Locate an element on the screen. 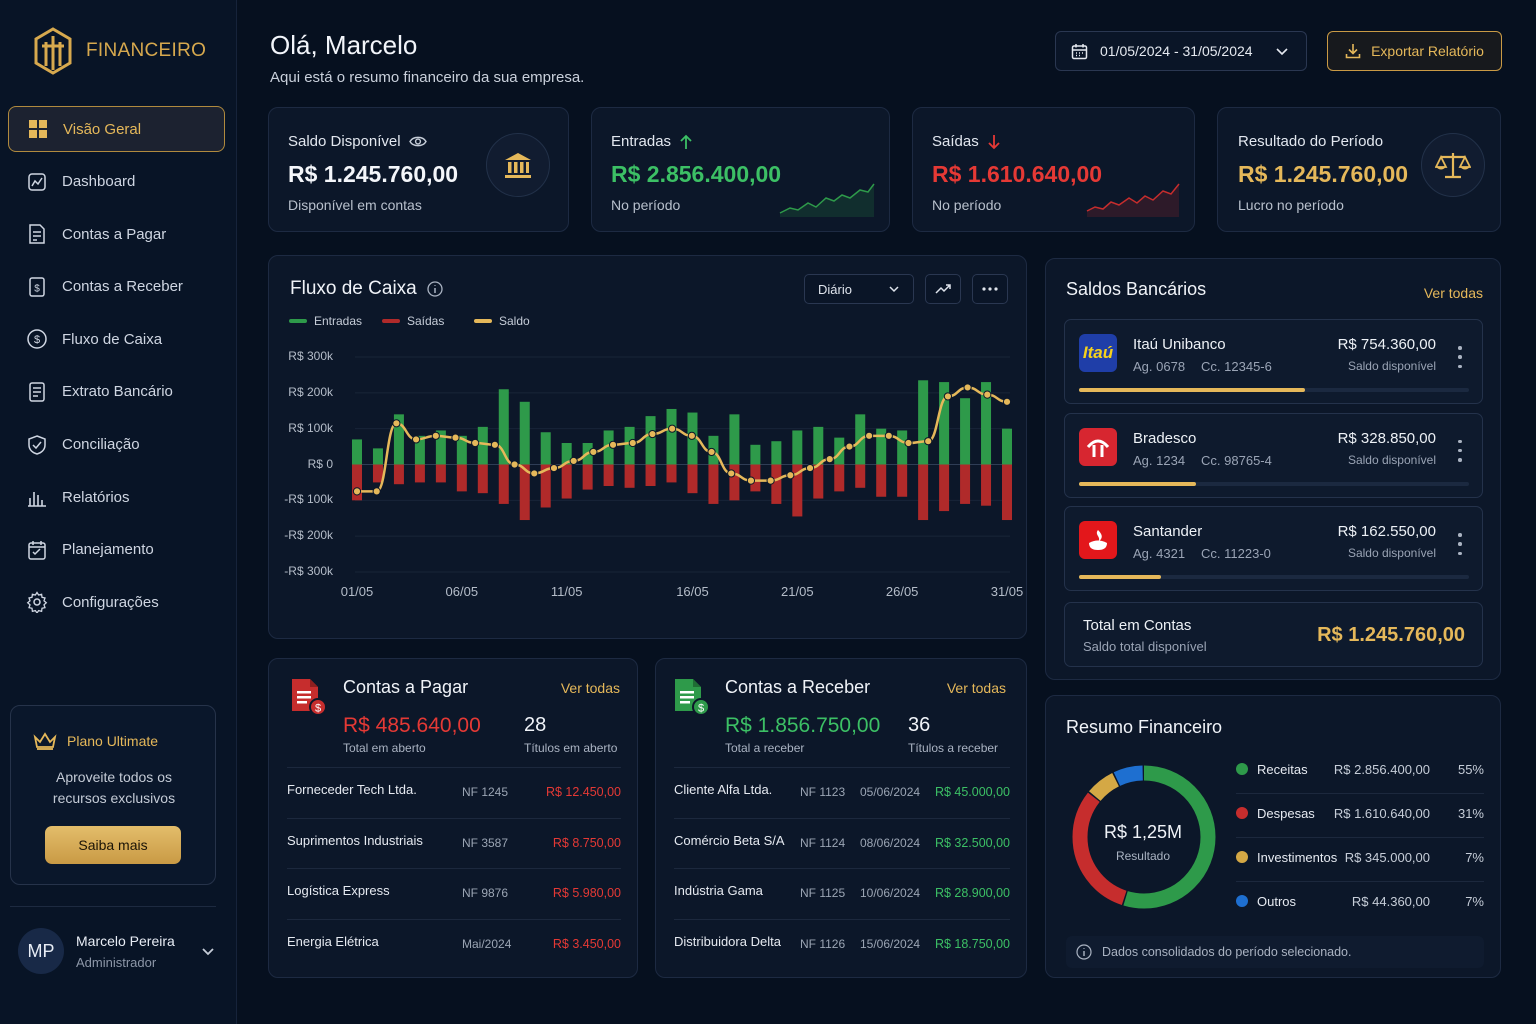  sidebar-item-6: Conciliação is located at coordinates (116, 445).